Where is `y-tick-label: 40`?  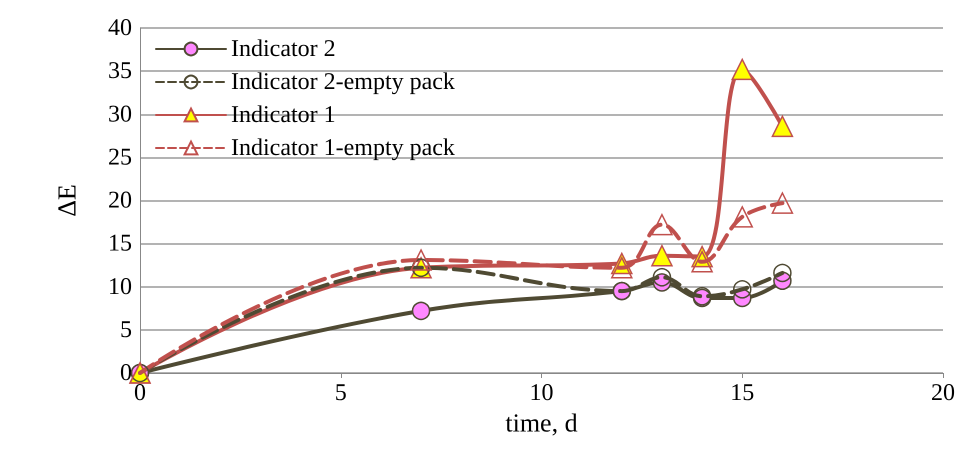 y-tick-label: 40 is located at coordinates (120, 28).